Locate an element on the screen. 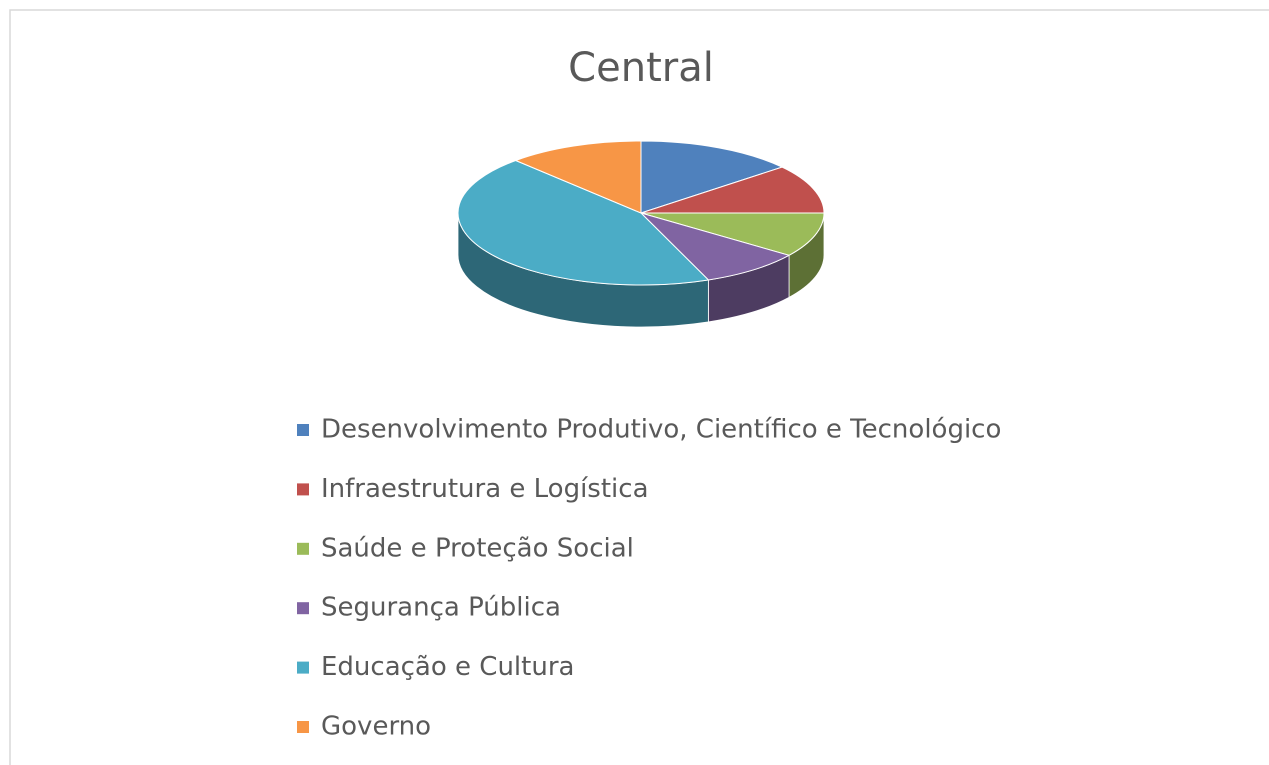 The image size is (1269, 765). legend-label: Infraestrutura e Logística is located at coordinates (485, 489).